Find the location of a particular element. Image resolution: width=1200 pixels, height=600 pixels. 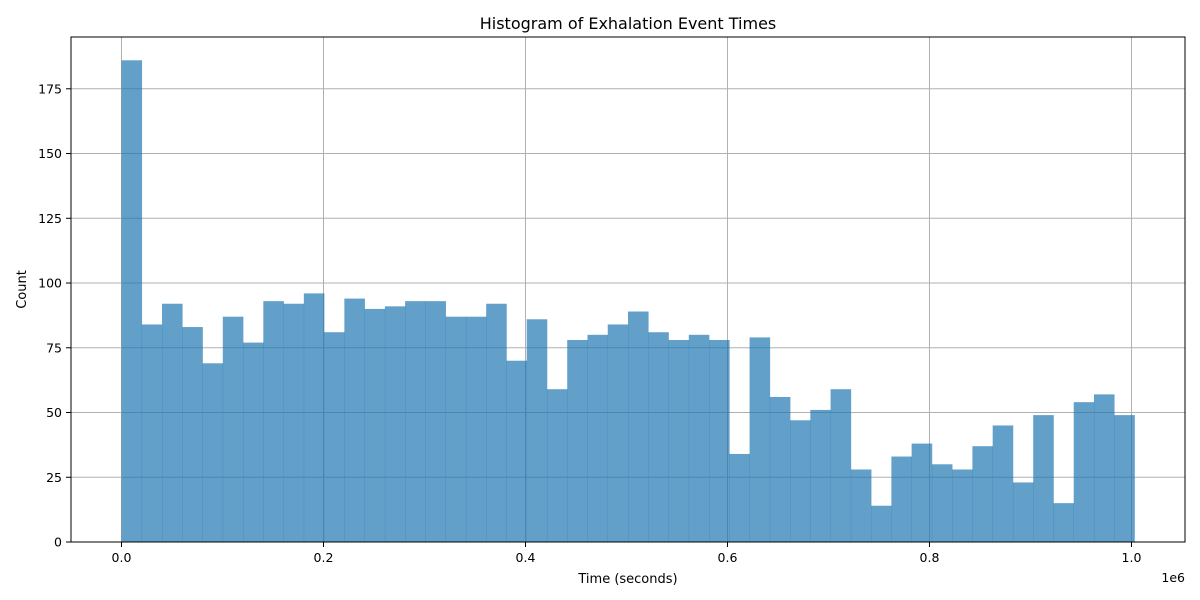

x-tick-label: 0.6 is located at coordinates (728, 557).